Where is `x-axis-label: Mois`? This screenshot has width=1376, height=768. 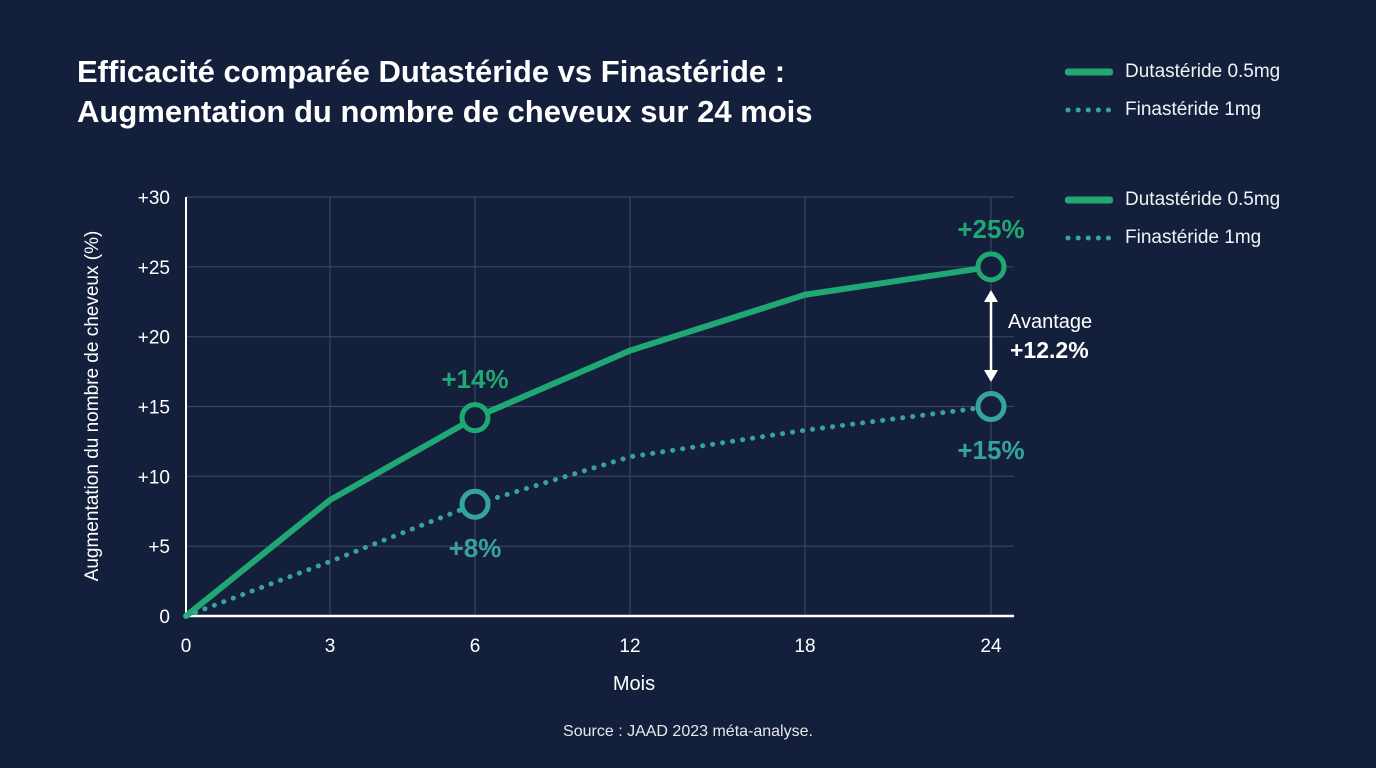
x-axis-label: Mois is located at coordinates (634, 684).